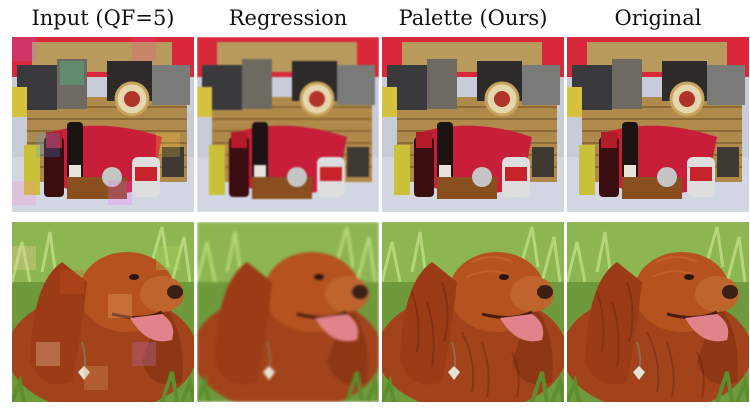 The width and height of the screenshot is (750, 409). What do you see at coordinates (288, 18) in the screenshot?
I see `column-header-regression: Regression` at bounding box center [288, 18].